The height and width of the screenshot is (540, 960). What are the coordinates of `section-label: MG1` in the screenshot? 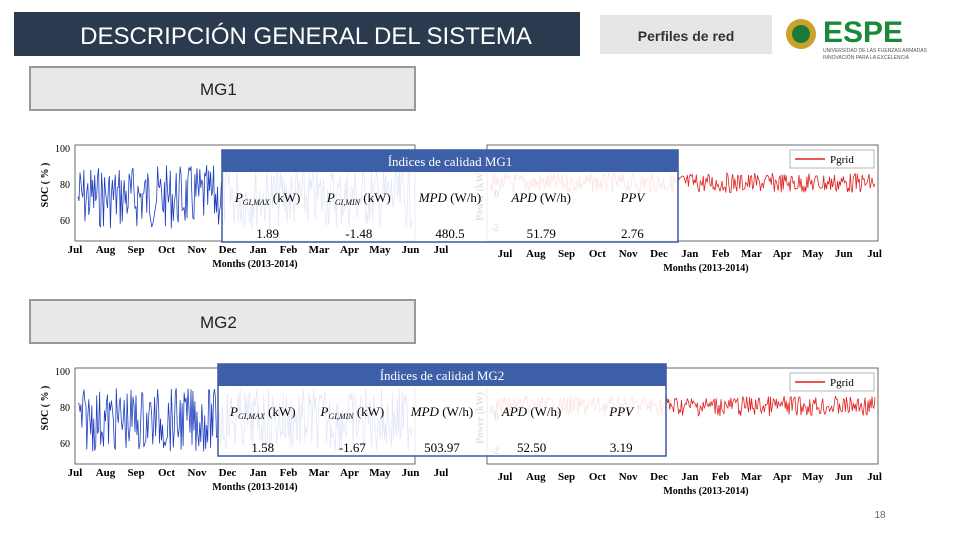 It's located at (218, 89).